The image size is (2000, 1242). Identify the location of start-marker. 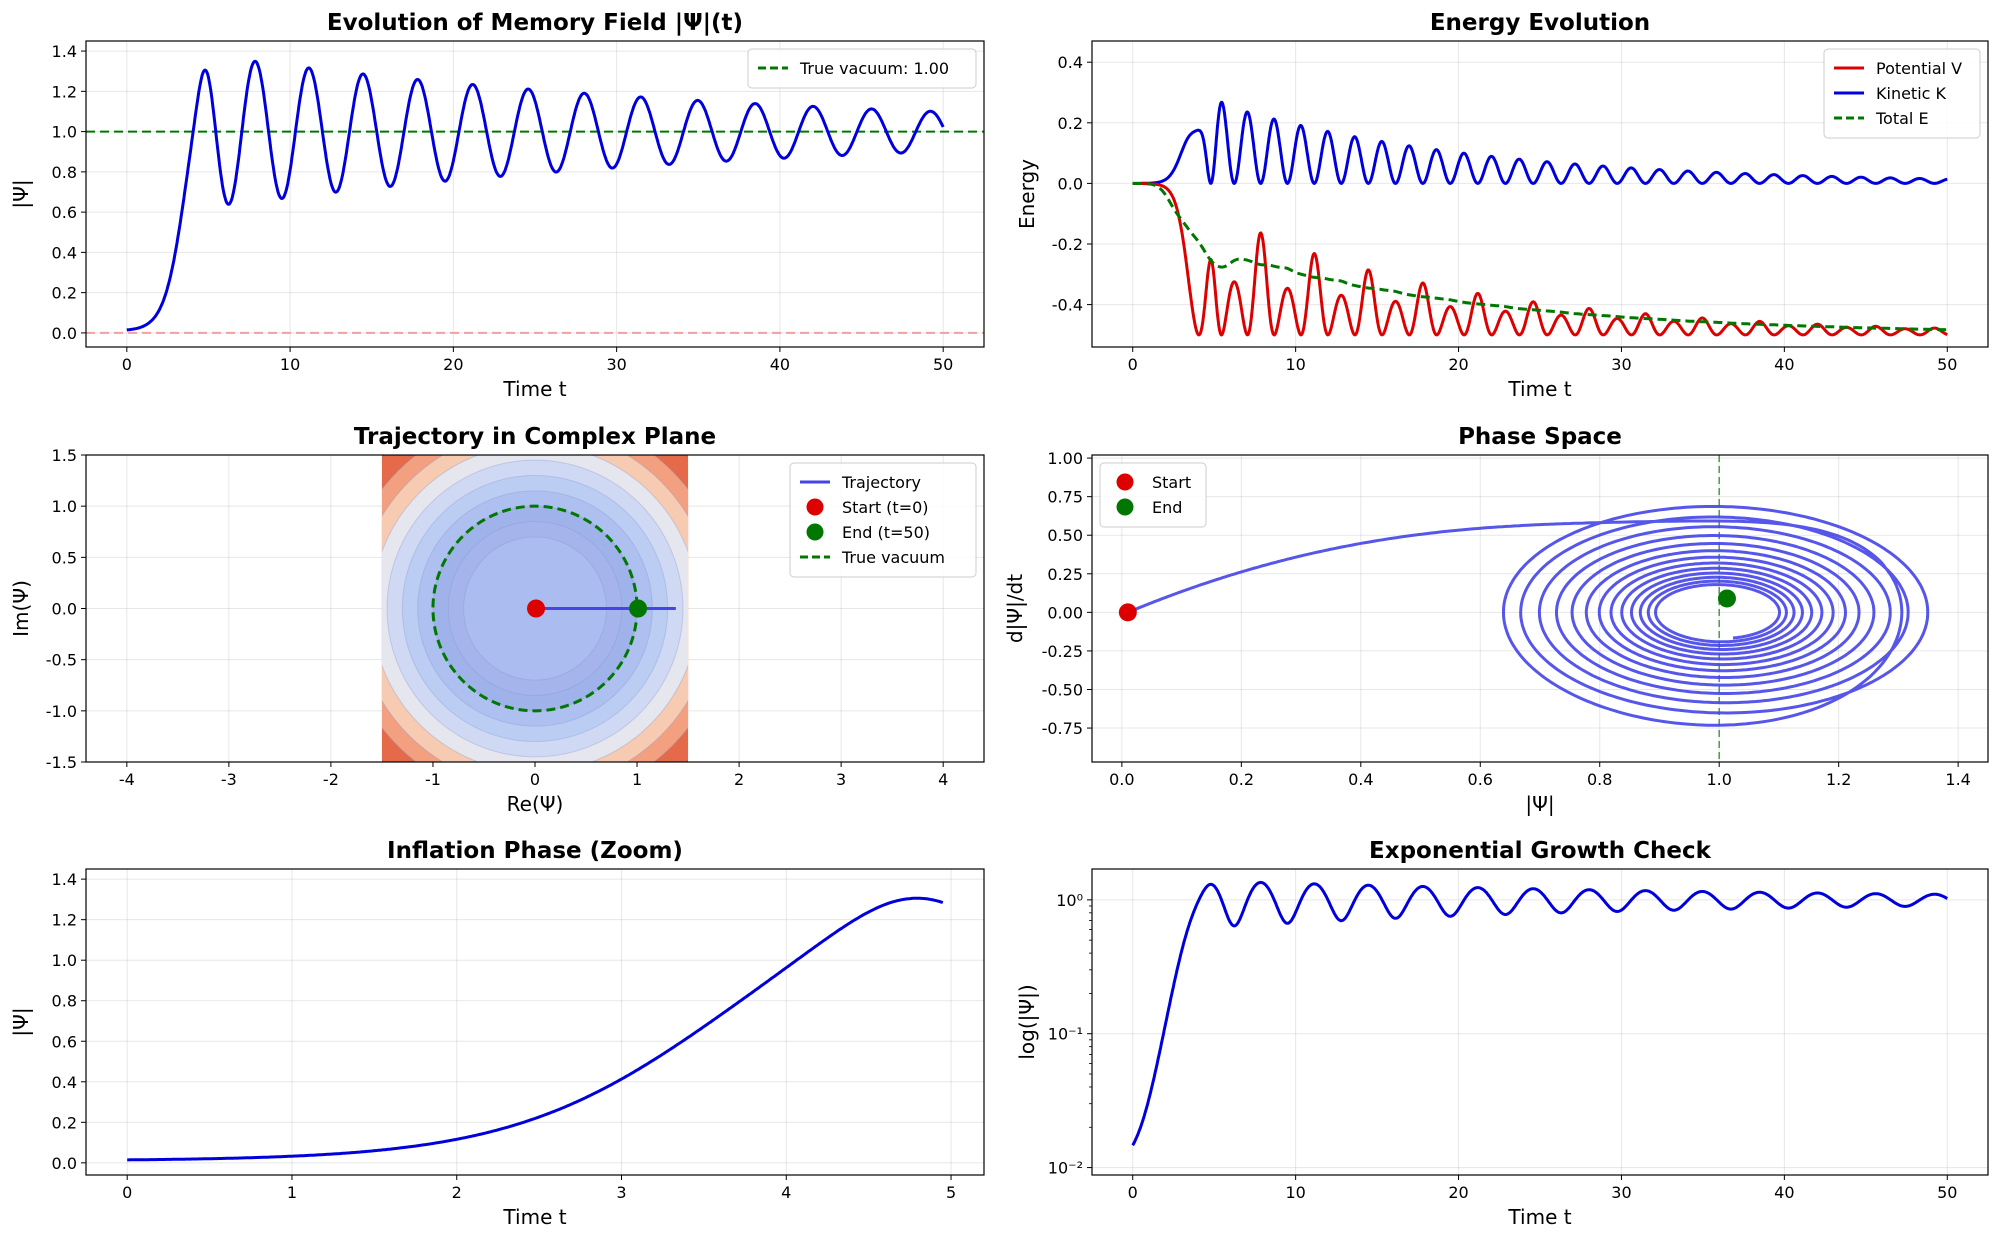
(1127, 612).